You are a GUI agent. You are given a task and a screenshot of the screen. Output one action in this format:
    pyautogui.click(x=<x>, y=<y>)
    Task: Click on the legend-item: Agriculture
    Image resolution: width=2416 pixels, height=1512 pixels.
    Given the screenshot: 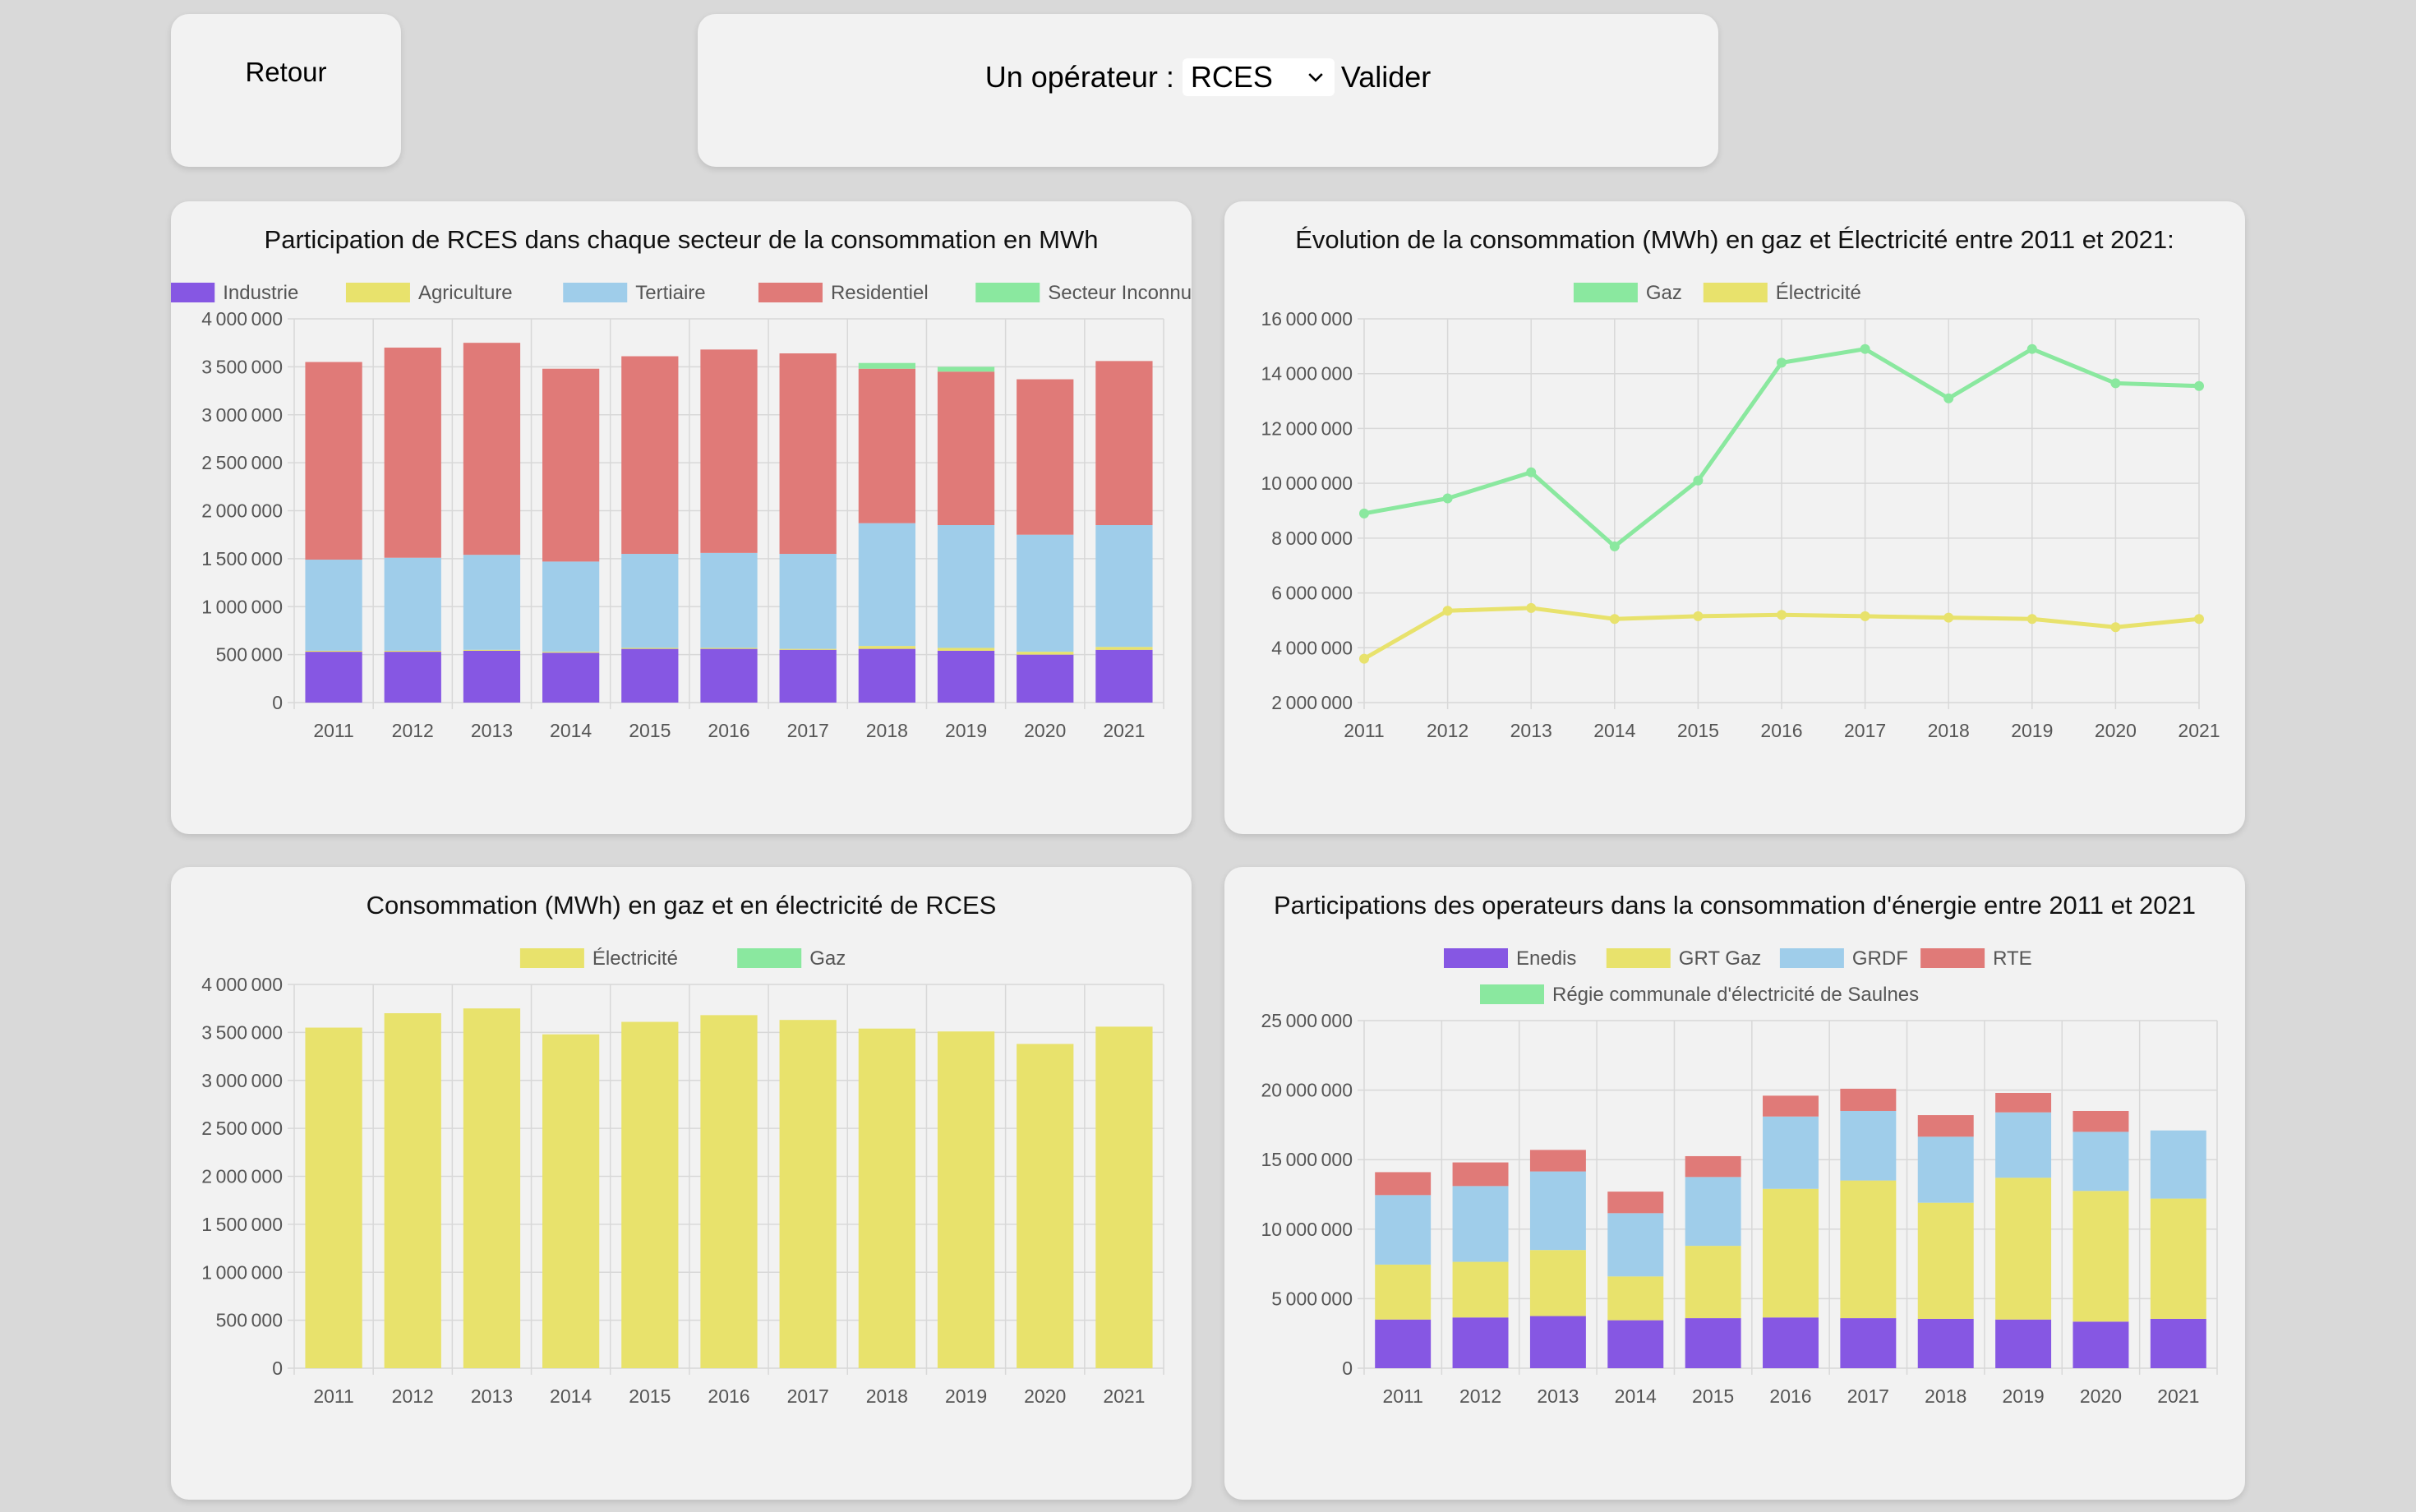 What is the action you would take?
    pyautogui.click(x=429, y=293)
    